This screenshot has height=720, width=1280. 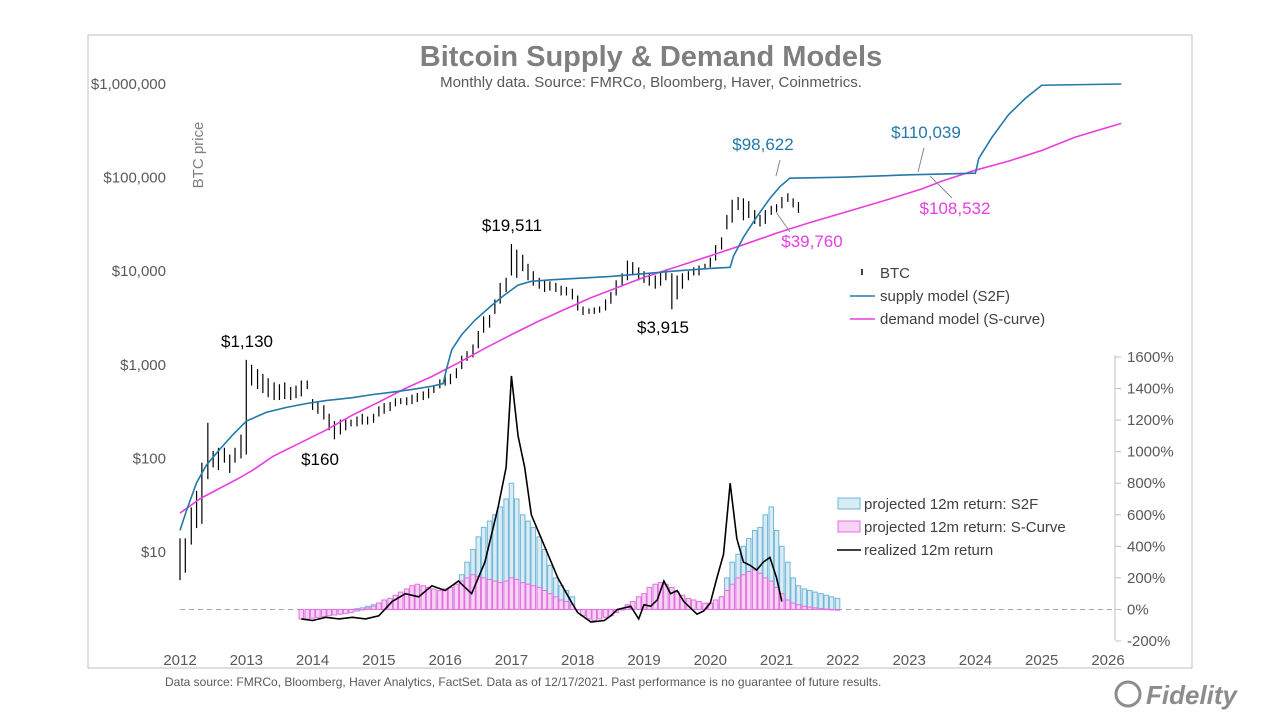 What do you see at coordinates (577, 660) in the screenshot?
I see `x-tick-label: 2018` at bounding box center [577, 660].